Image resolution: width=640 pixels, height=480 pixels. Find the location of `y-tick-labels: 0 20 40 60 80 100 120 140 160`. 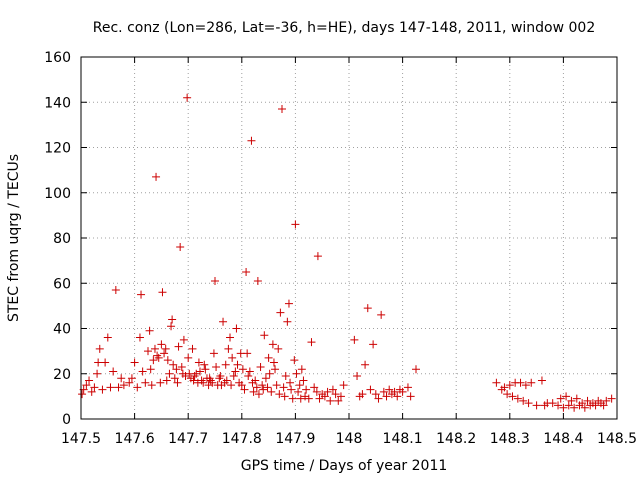

y-tick-labels: 0 20 40 60 80 100 120 140 160 is located at coordinates (57, 239).